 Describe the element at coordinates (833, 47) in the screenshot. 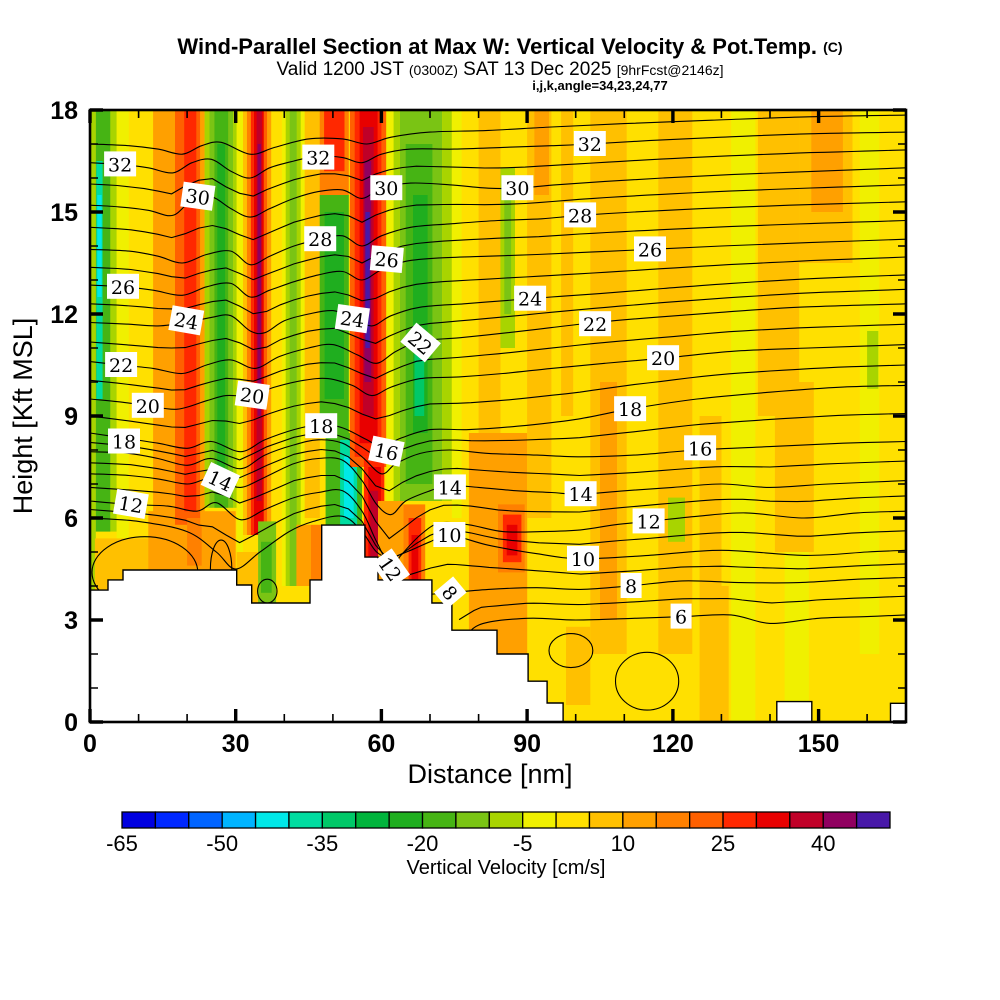

I see `chart-title-units: (C)` at that location.